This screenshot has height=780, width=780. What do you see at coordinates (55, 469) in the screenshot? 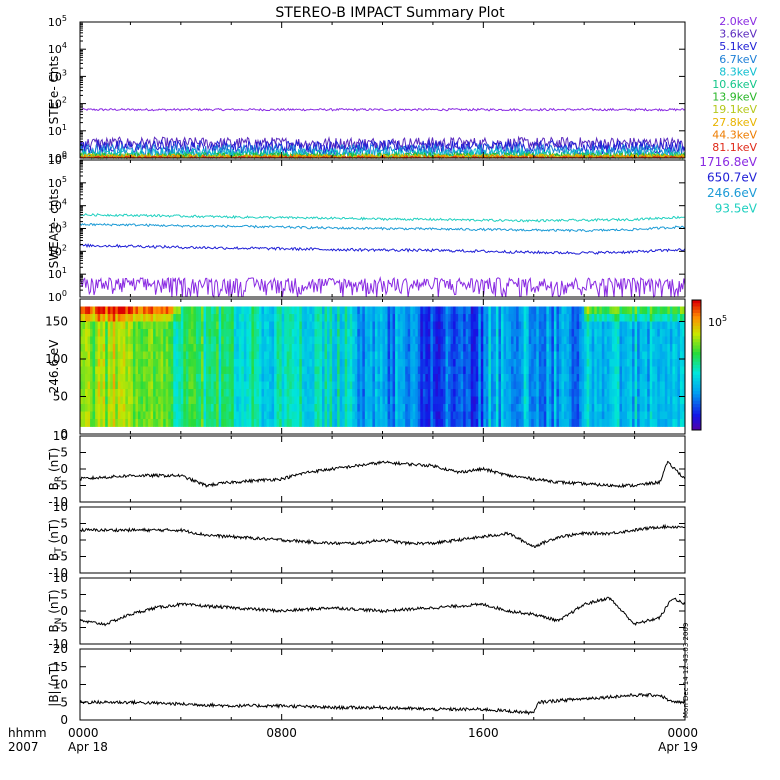
I see `br-ylabel: BR (nT)` at bounding box center [55, 469].